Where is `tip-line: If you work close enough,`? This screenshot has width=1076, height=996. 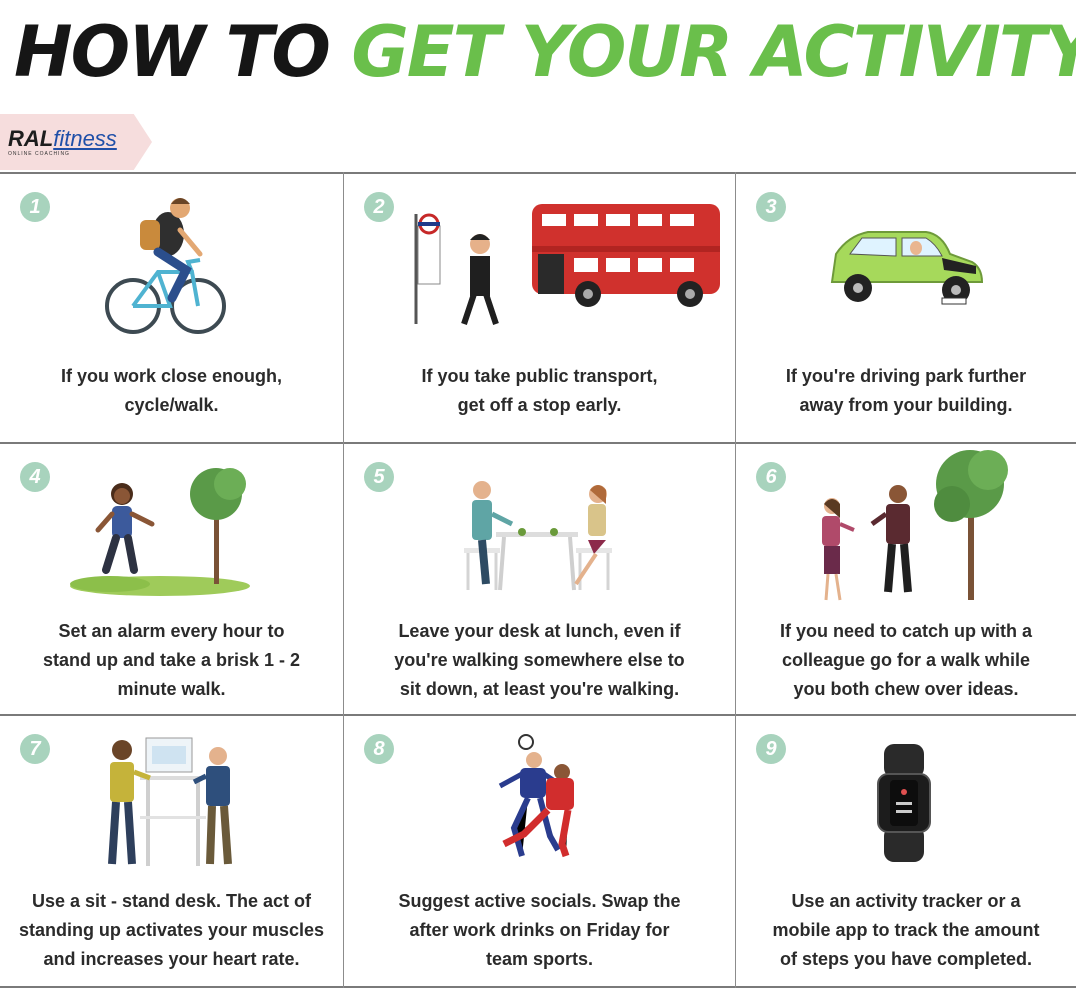
tip-line: If you work close enough, is located at coordinates (171, 376).